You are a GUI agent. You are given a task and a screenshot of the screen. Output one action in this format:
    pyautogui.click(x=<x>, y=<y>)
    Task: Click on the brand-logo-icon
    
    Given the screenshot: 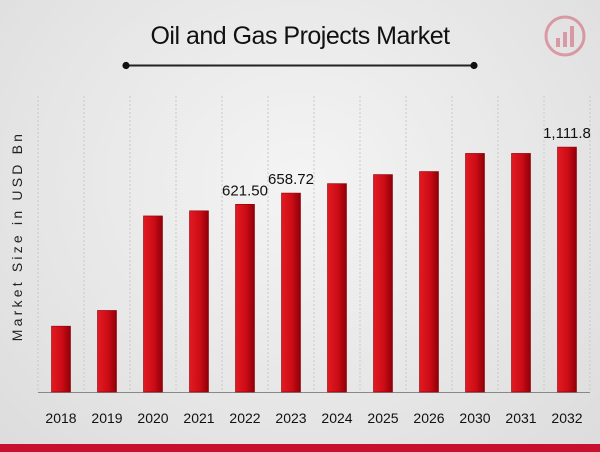 What is the action you would take?
    pyautogui.click(x=565, y=36)
    